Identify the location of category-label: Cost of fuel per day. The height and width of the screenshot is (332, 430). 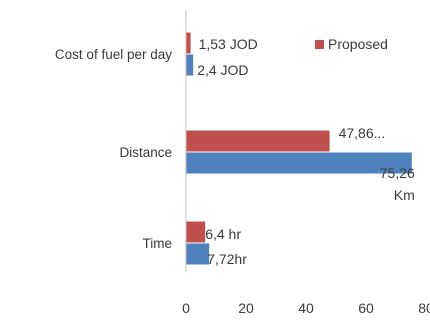
(113, 54).